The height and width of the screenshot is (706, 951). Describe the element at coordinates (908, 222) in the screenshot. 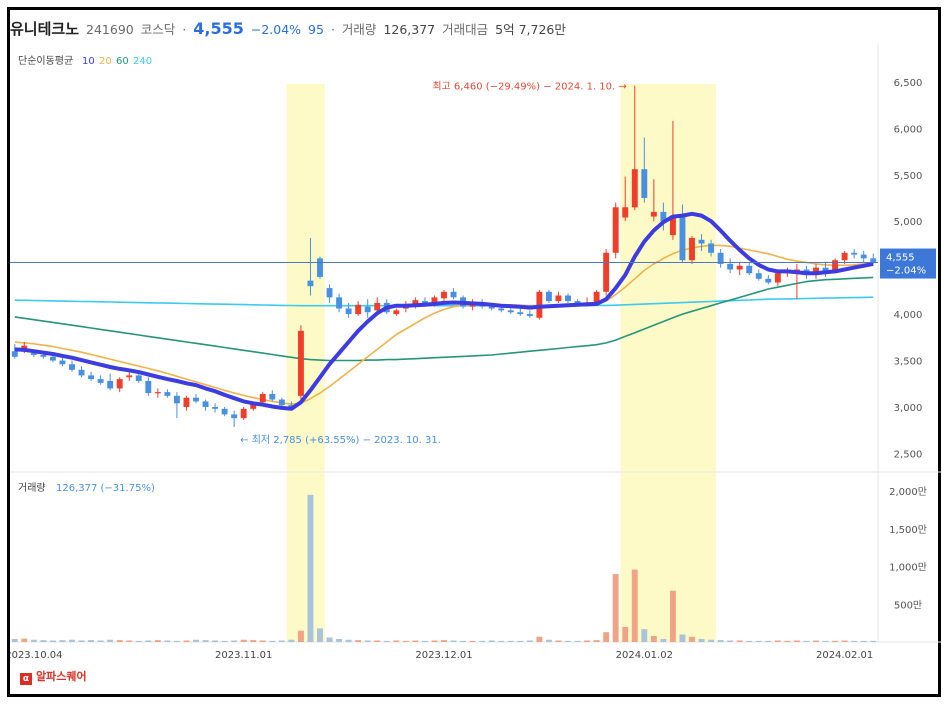

I see `price-tick-label: 5,000` at that location.